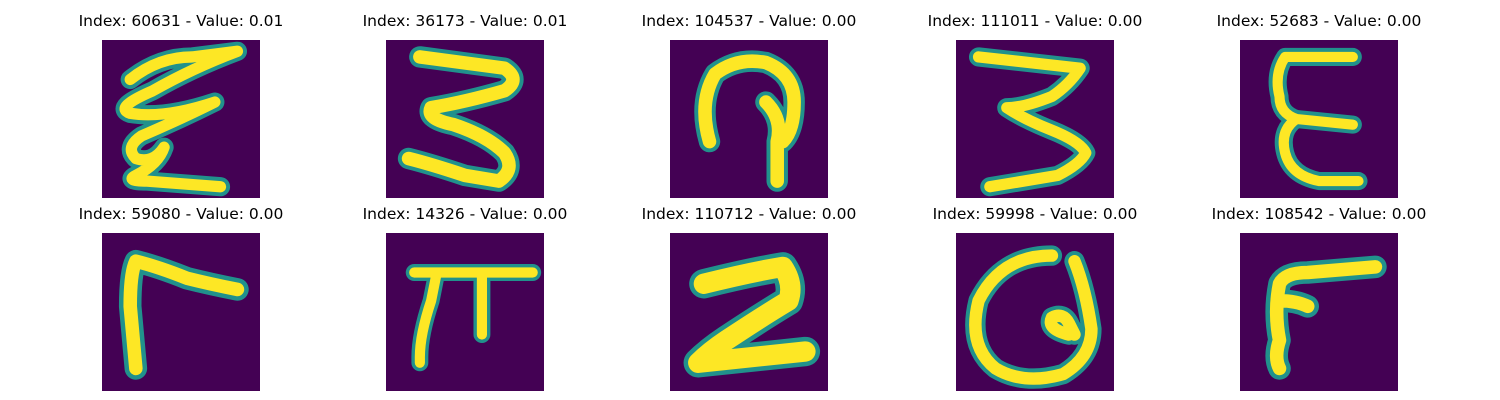  What do you see at coordinates (1319, 214) in the screenshot?
I see `panel-title: Index: 108542 - Value: 0.00` at bounding box center [1319, 214].